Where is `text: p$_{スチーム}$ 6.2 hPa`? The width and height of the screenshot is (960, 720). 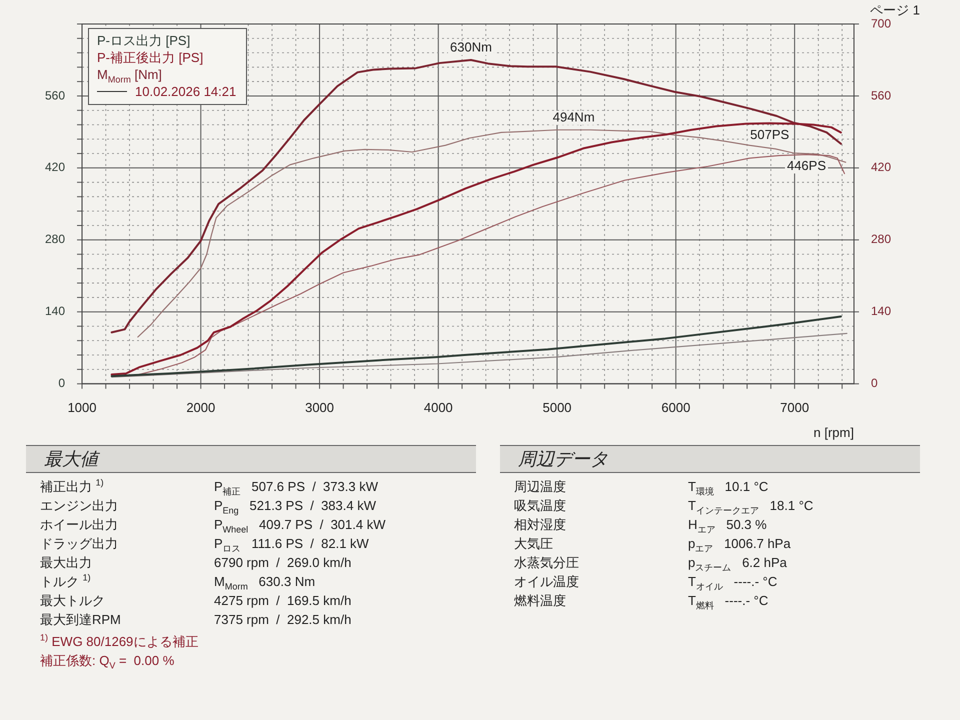 text: p$_{スチーム}$ 6.2 hPa is located at coordinates (737, 564).